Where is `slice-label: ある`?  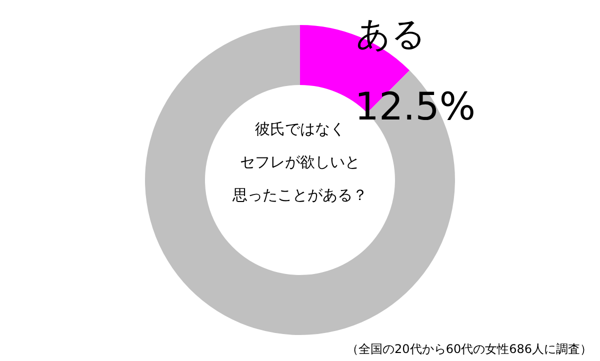 slice-label: ある is located at coordinates (391, 34).